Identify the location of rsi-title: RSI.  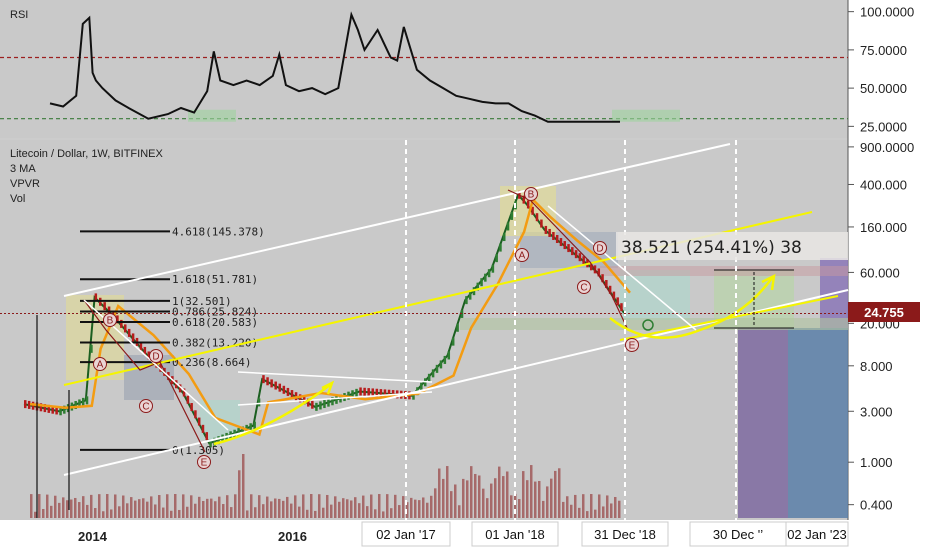
(19, 15).